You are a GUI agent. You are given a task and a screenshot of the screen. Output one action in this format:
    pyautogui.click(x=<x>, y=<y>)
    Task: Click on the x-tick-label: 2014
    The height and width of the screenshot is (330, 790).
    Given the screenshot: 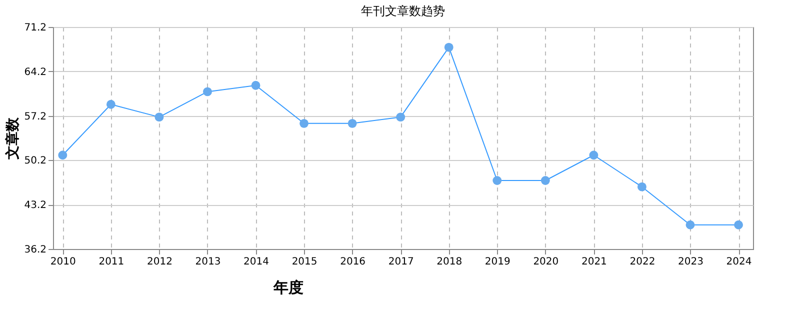 What is the action you would take?
    pyautogui.click(x=256, y=262)
    